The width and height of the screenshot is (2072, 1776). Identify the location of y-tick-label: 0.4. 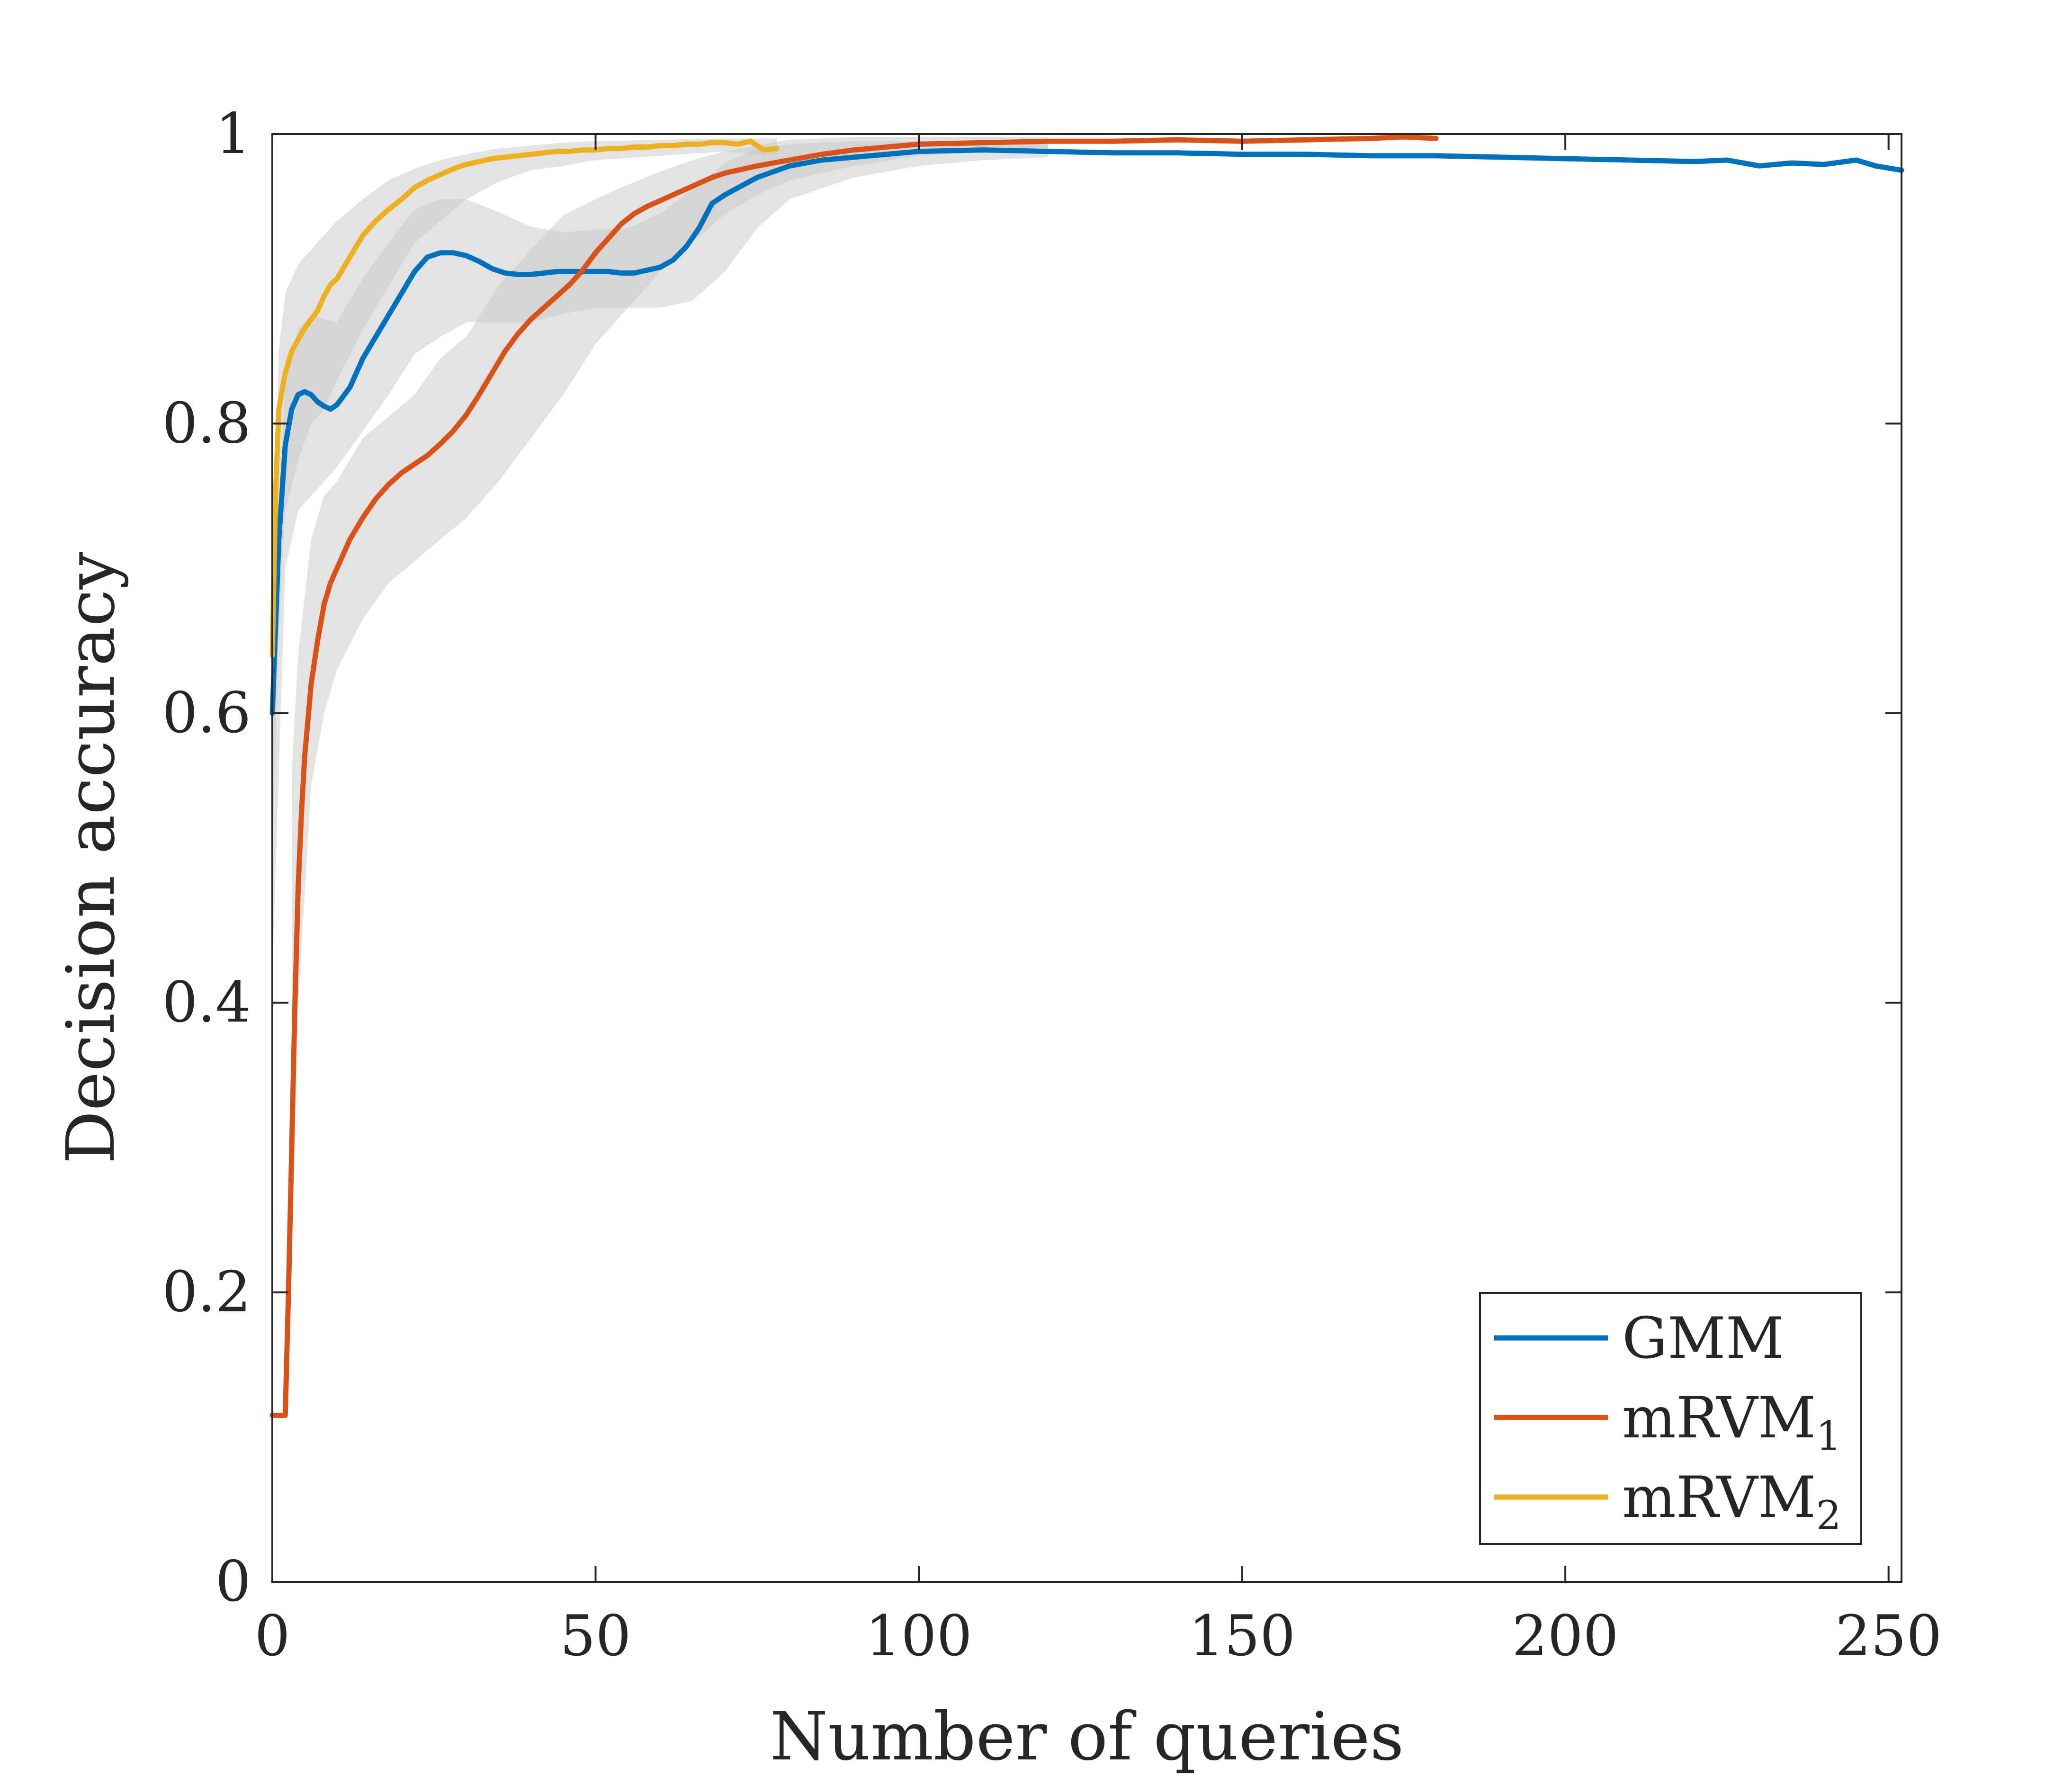
(206, 1002).